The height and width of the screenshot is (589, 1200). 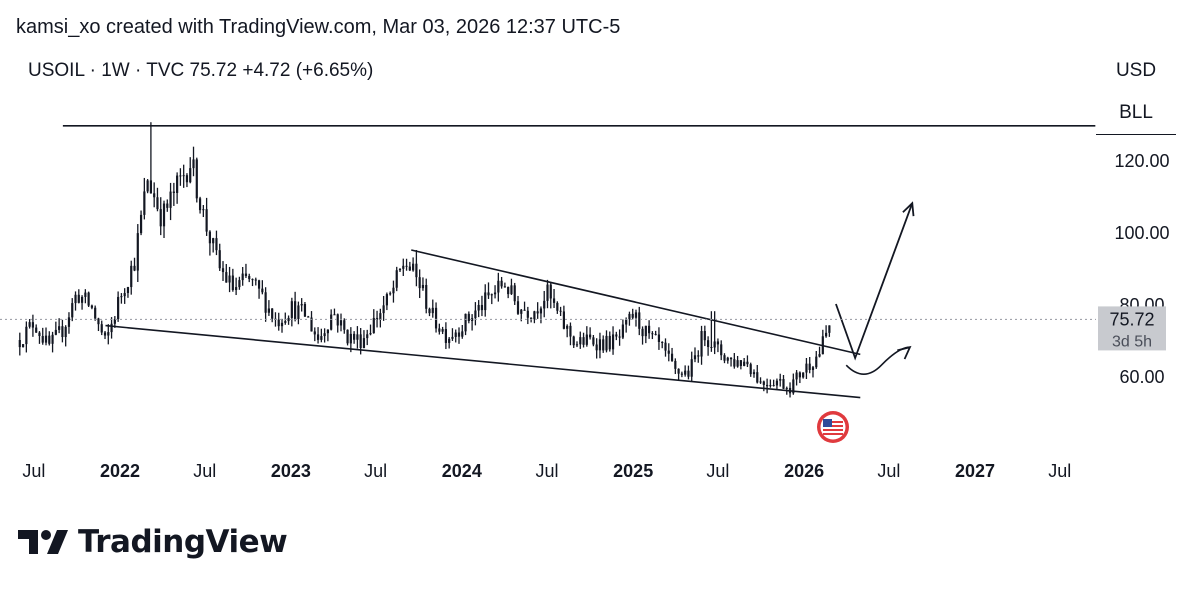 What do you see at coordinates (636, 302) in the screenshot?
I see `wedge-upper-line` at bounding box center [636, 302].